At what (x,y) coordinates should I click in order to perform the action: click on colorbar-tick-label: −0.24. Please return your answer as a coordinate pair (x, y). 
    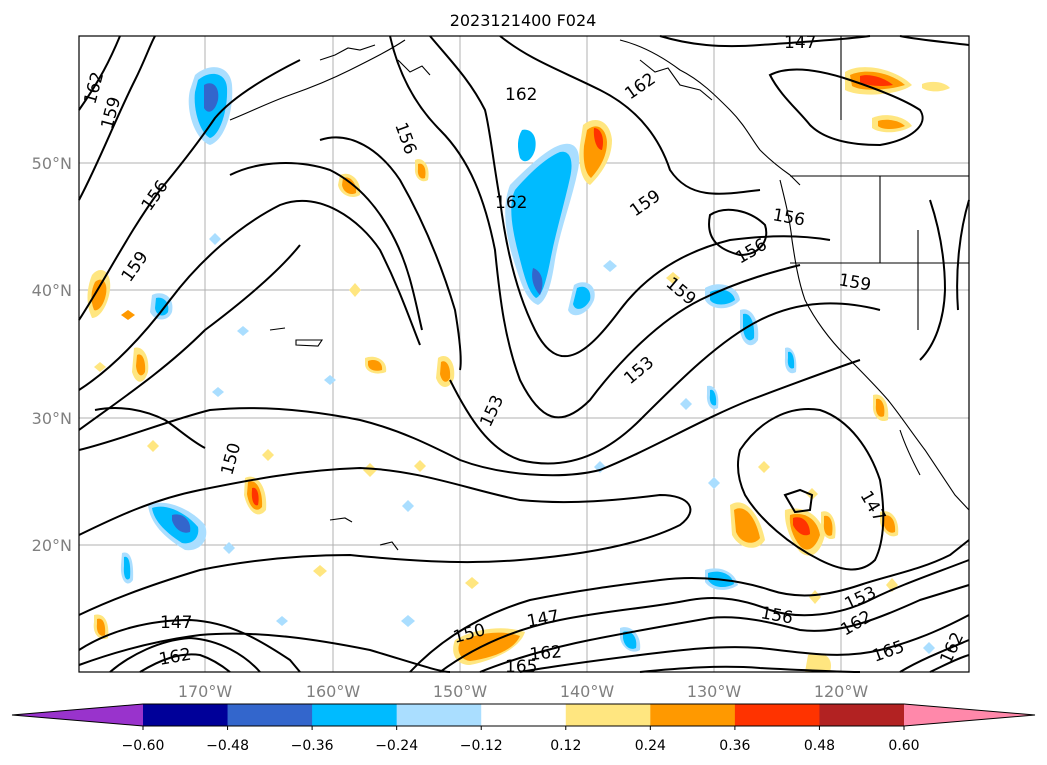
    Looking at the image, I should click on (396, 746).